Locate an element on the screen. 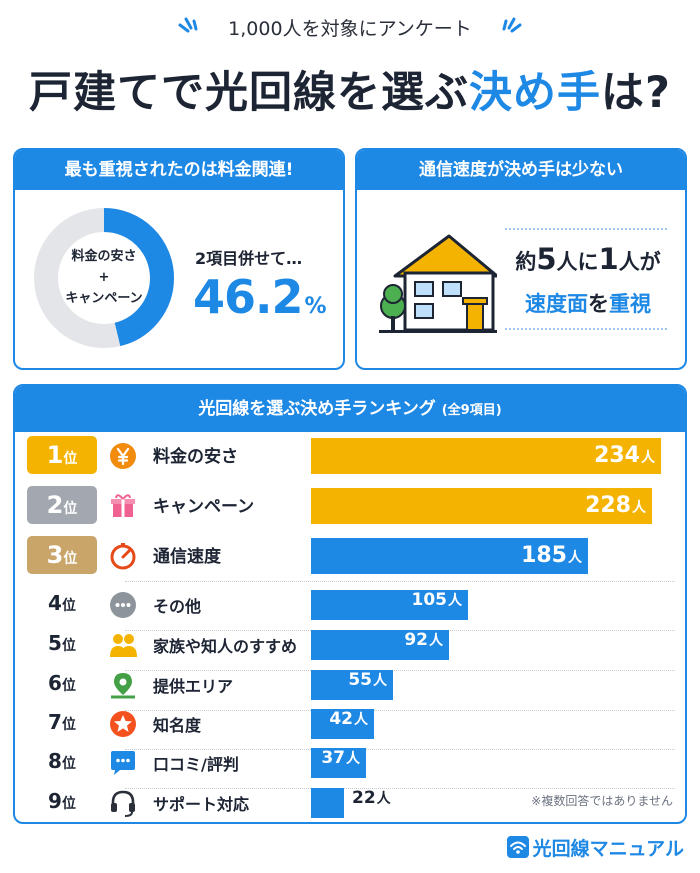  fact-five: 5 is located at coordinates (546, 259).